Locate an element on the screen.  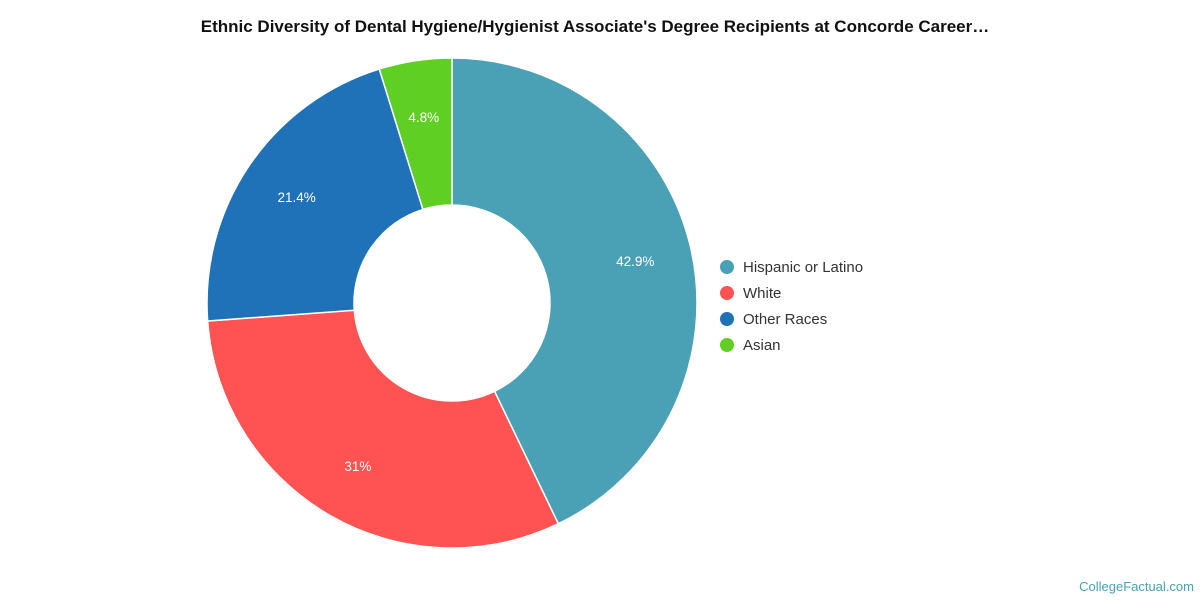
slice-value-label: 21.4% is located at coordinates (296, 197).